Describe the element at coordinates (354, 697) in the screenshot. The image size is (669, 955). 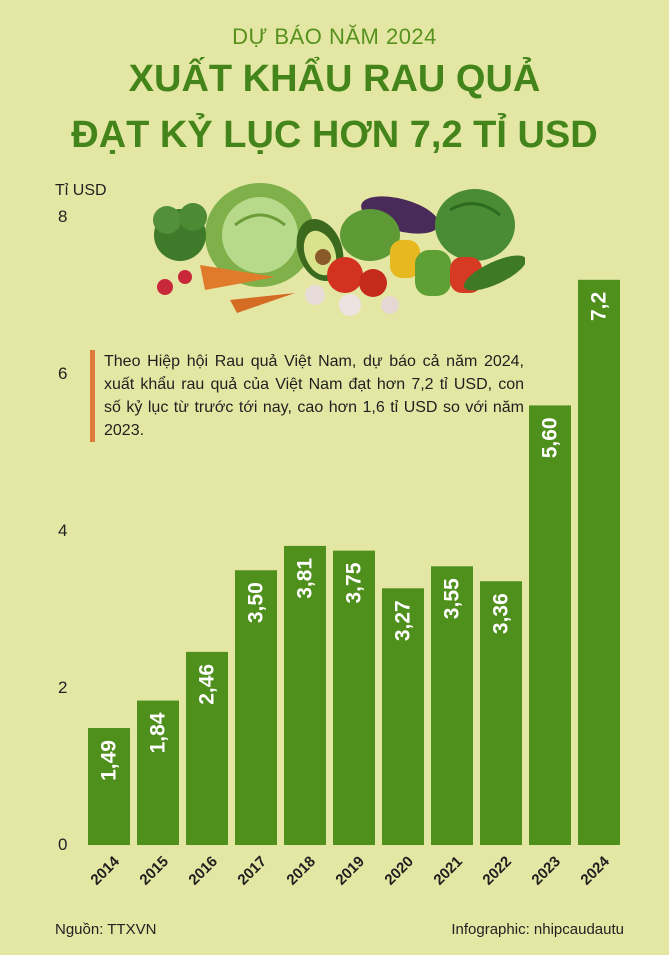
I see `bar-2019` at that location.